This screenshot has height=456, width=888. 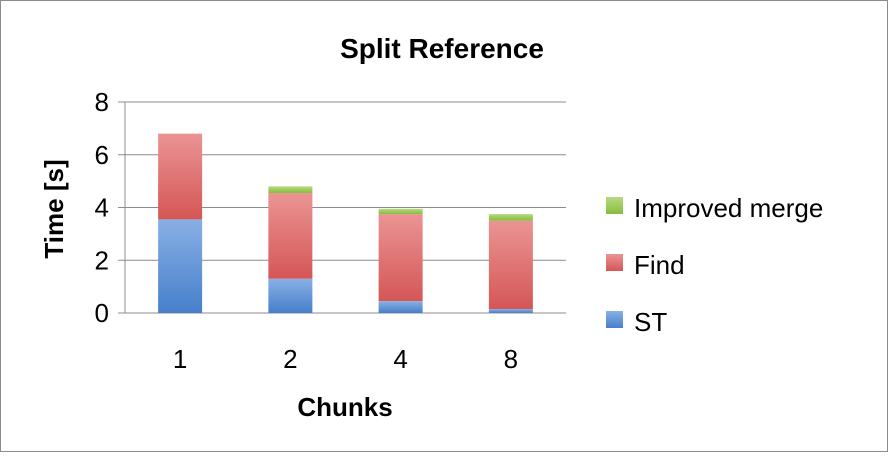 What do you see at coordinates (54, 208) in the screenshot?
I see `y-axis-title: Time [s]` at bounding box center [54, 208].